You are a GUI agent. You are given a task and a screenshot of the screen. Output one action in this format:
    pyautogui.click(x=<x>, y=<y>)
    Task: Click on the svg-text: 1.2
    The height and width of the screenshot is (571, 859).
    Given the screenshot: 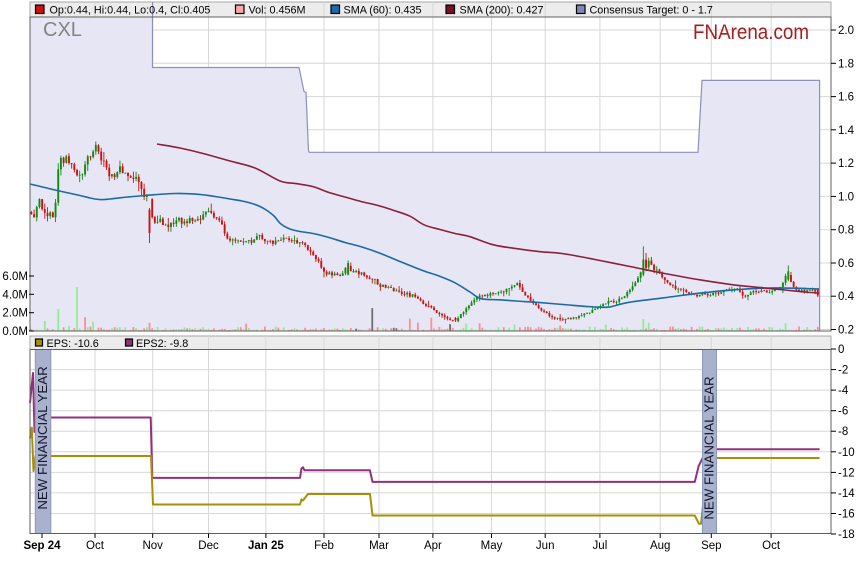 What is the action you would take?
    pyautogui.click(x=846, y=164)
    